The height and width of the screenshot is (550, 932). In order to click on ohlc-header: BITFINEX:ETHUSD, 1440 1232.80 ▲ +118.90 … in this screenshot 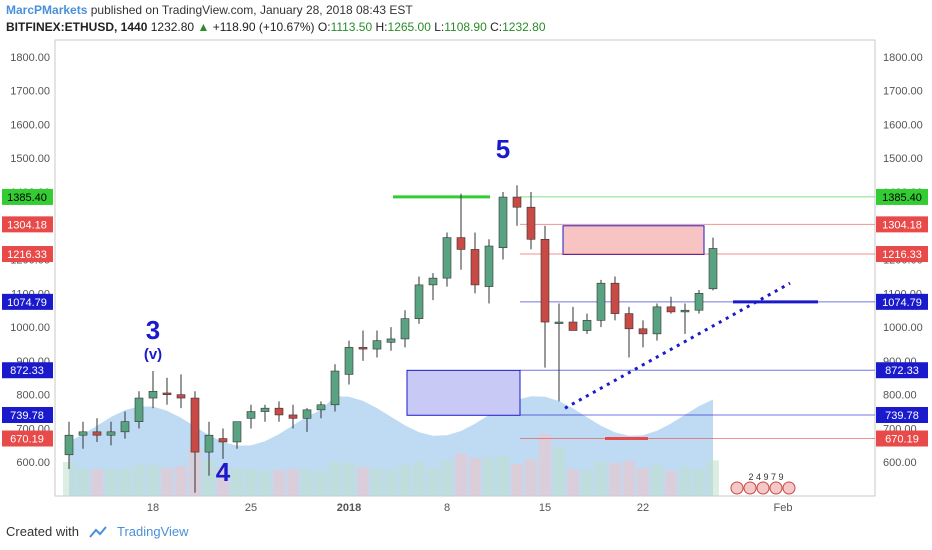, I will do `click(276, 27)`.